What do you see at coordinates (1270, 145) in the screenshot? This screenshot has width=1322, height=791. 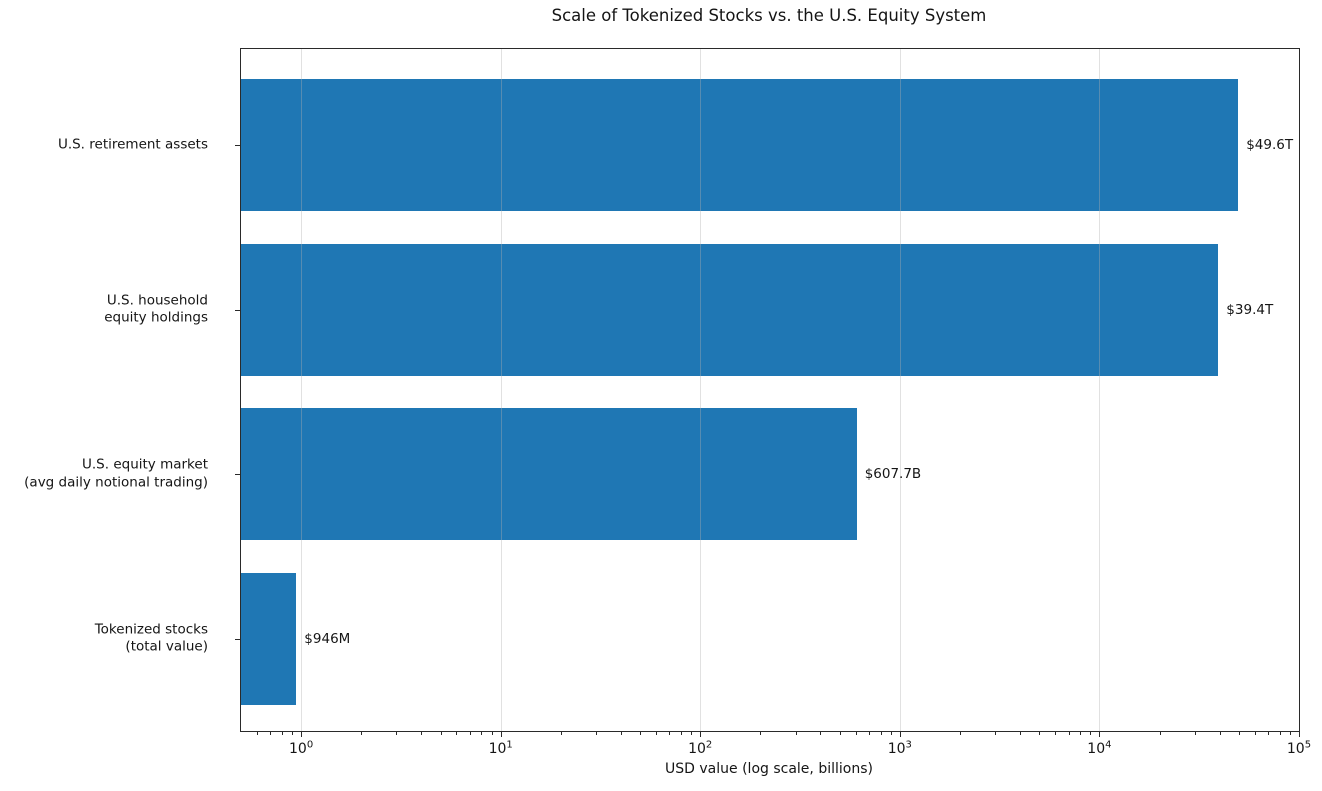 I see `bar-value-label-0: $49.6T` at bounding box center [1270, 145].